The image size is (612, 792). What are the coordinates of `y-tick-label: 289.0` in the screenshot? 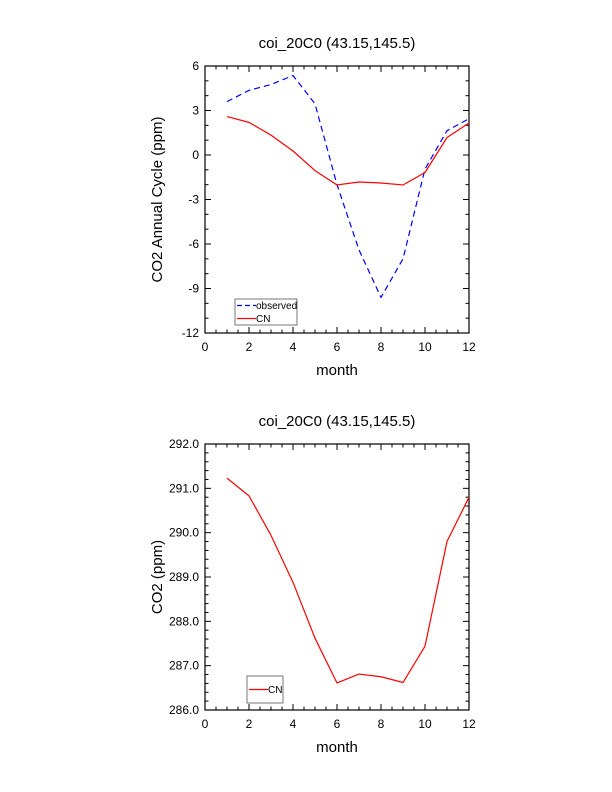 It's located at (184, 577).